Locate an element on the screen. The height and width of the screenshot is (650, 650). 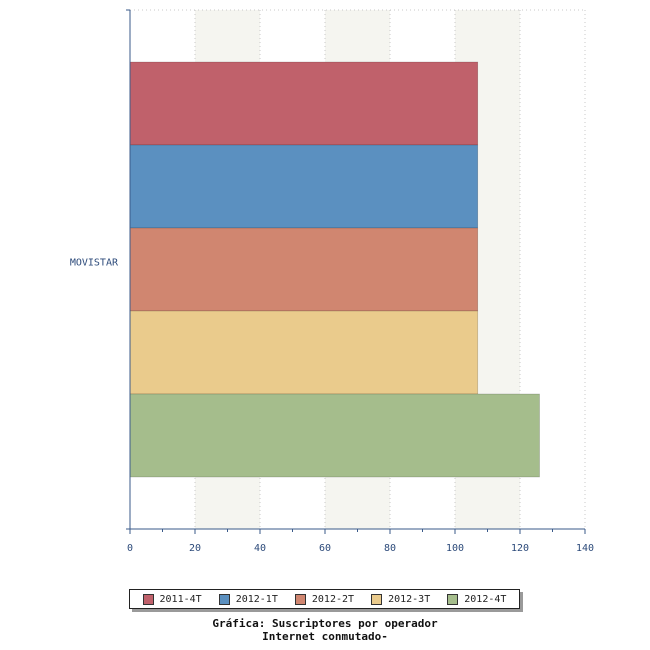
bar-2012-1T is located at coordinates (304, 186).